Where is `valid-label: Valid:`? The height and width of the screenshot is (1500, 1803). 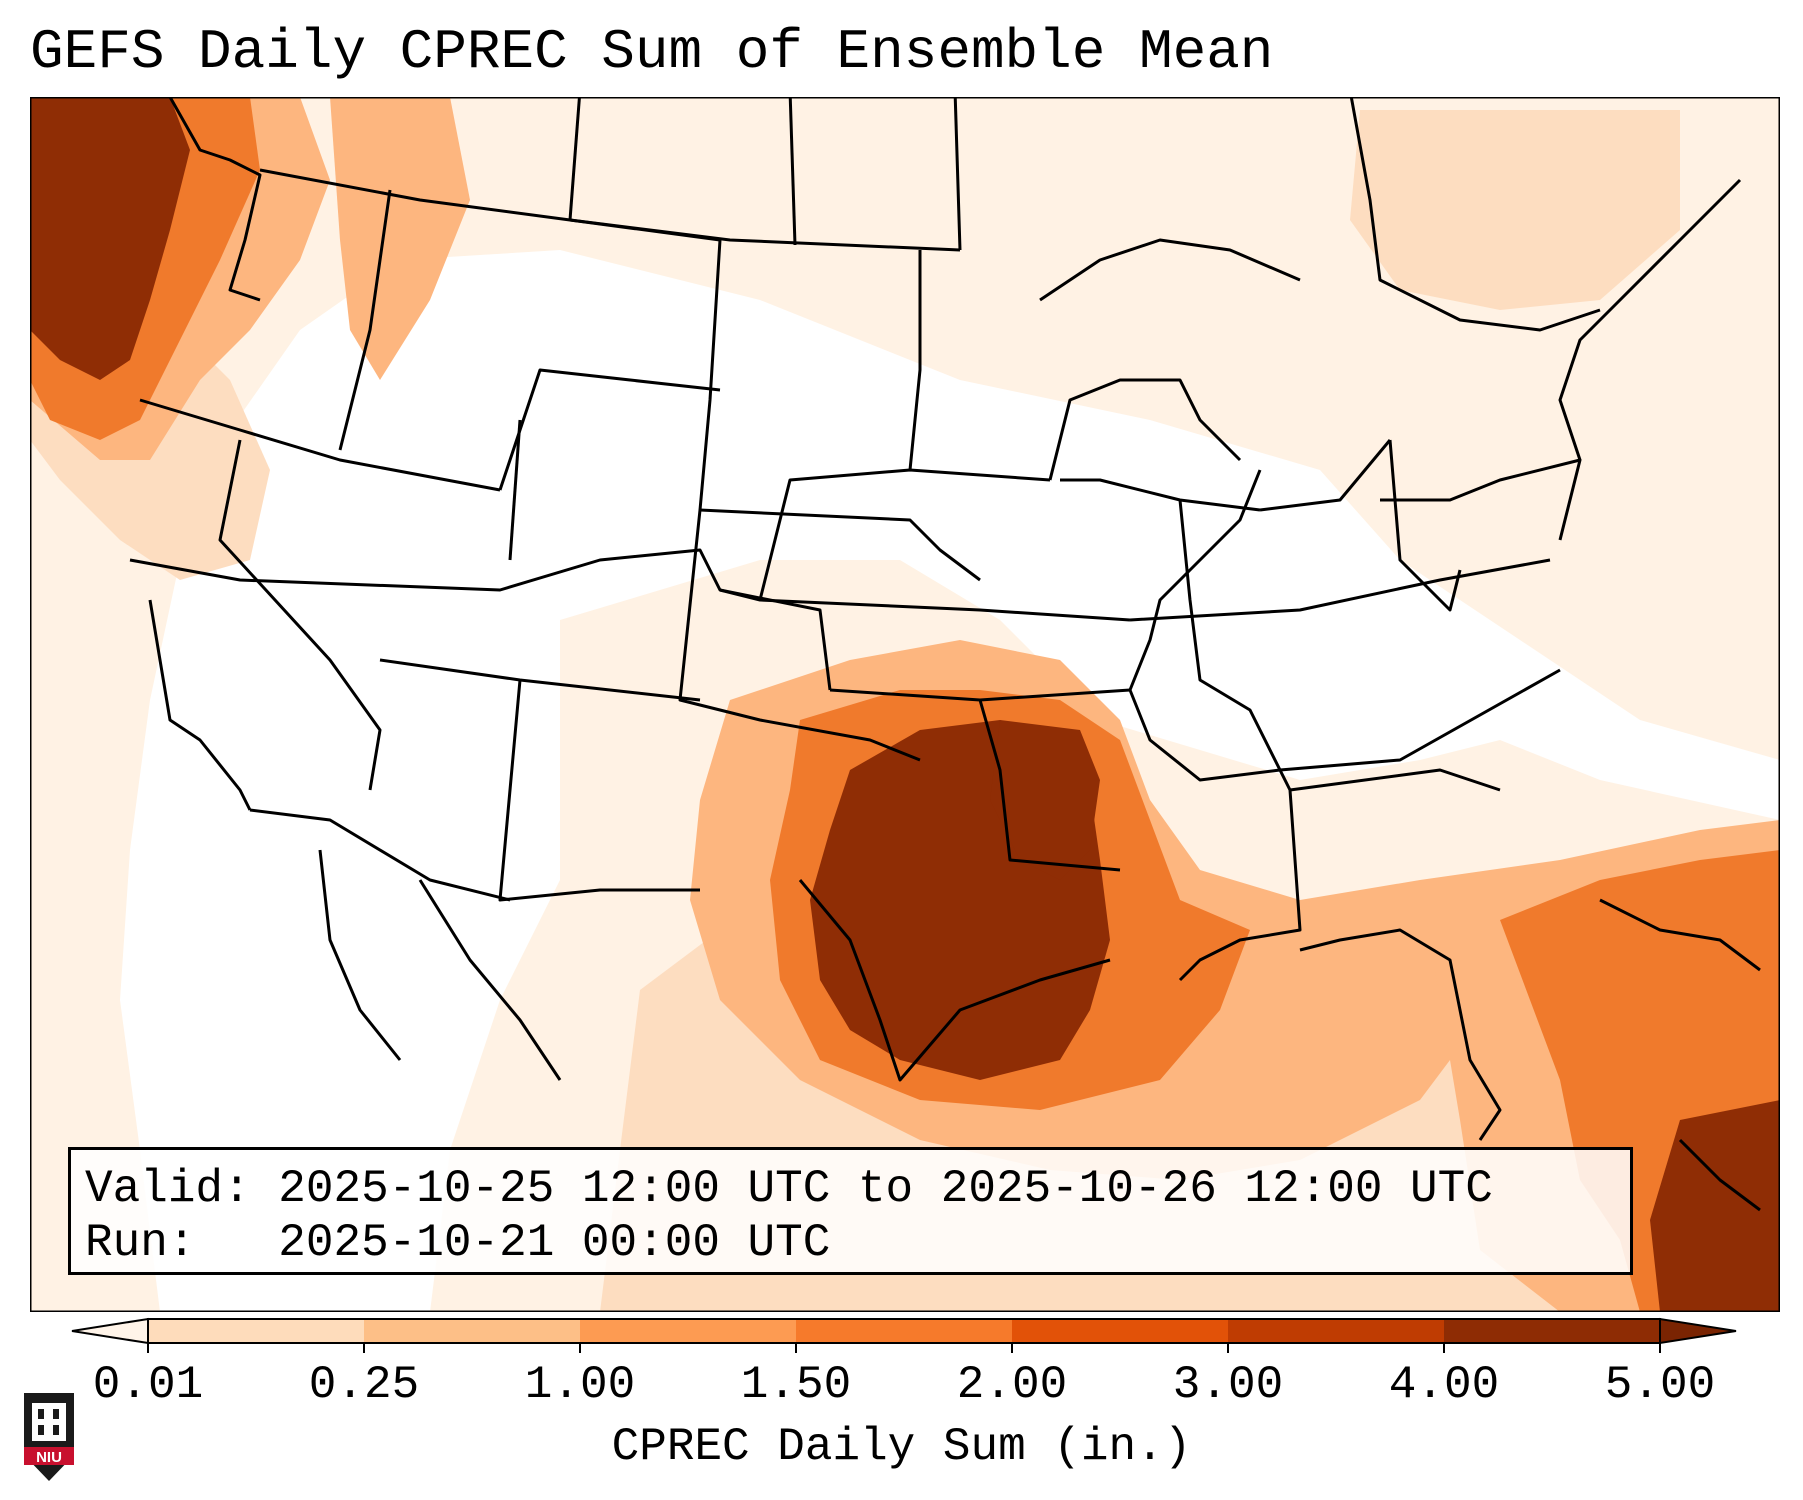
valid-label: Valid: is located at coordinates (168, 1189).